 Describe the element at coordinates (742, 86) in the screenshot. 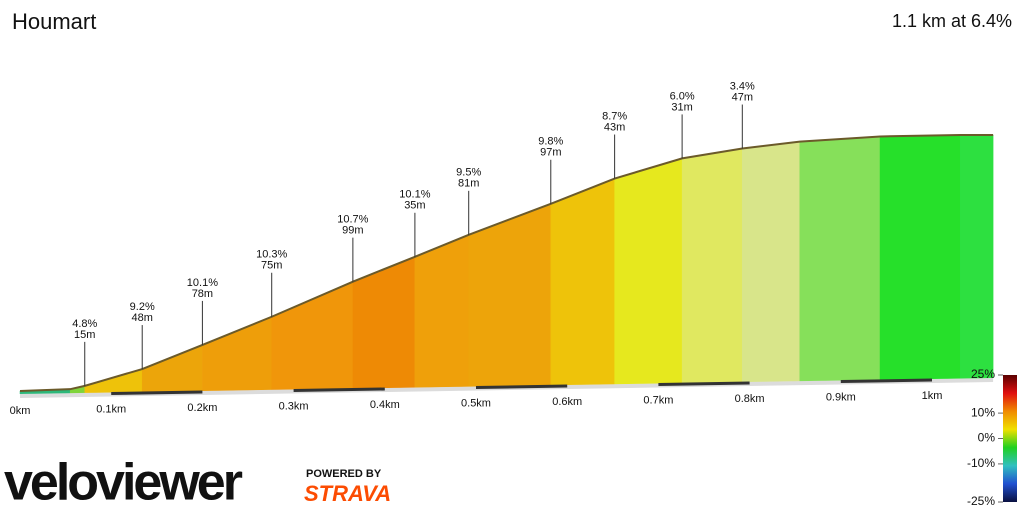

I see `grade-label: 3.4%` at that location.